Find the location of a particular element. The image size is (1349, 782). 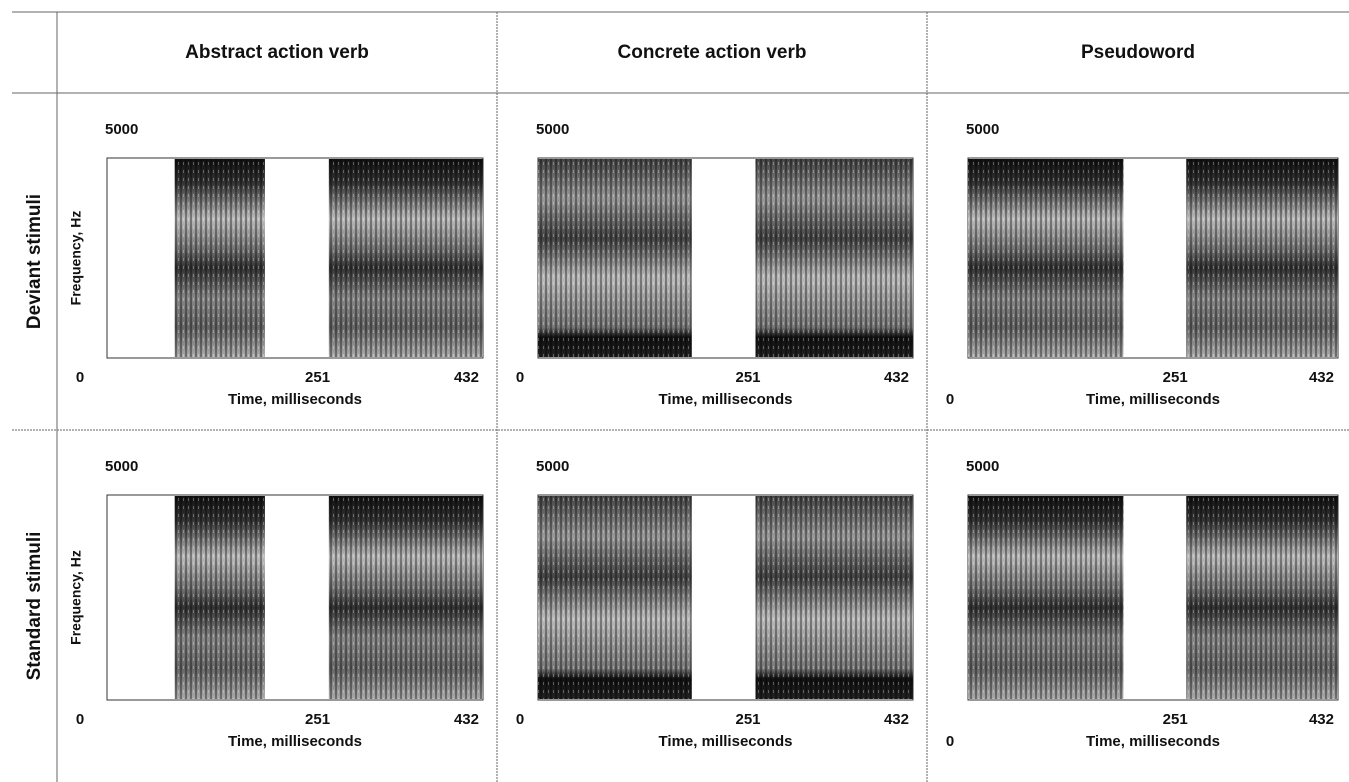

row-label: Deviant stimuli is located at coordinates (34, 261).